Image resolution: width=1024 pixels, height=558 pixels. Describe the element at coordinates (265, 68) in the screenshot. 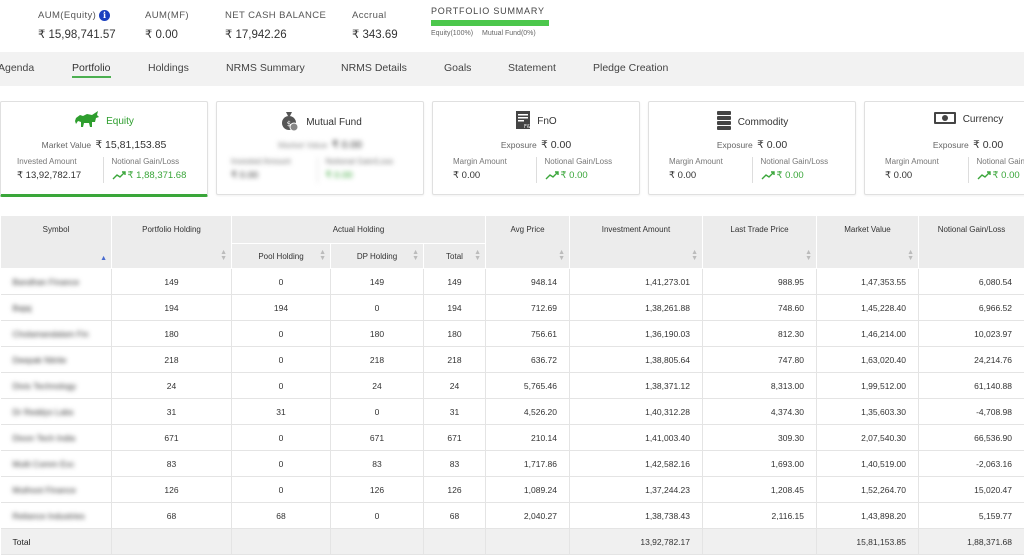

I see `tab-nrms-summary: NRMS Summary` at that location.